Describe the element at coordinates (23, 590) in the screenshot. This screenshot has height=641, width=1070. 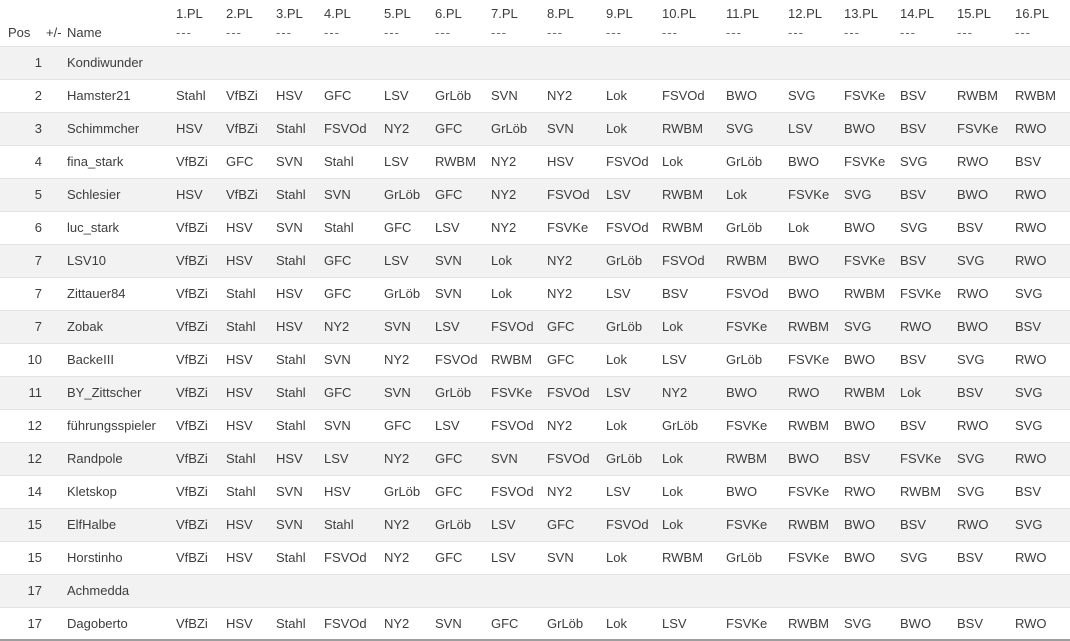
I see `position-cell: 17` at that location.